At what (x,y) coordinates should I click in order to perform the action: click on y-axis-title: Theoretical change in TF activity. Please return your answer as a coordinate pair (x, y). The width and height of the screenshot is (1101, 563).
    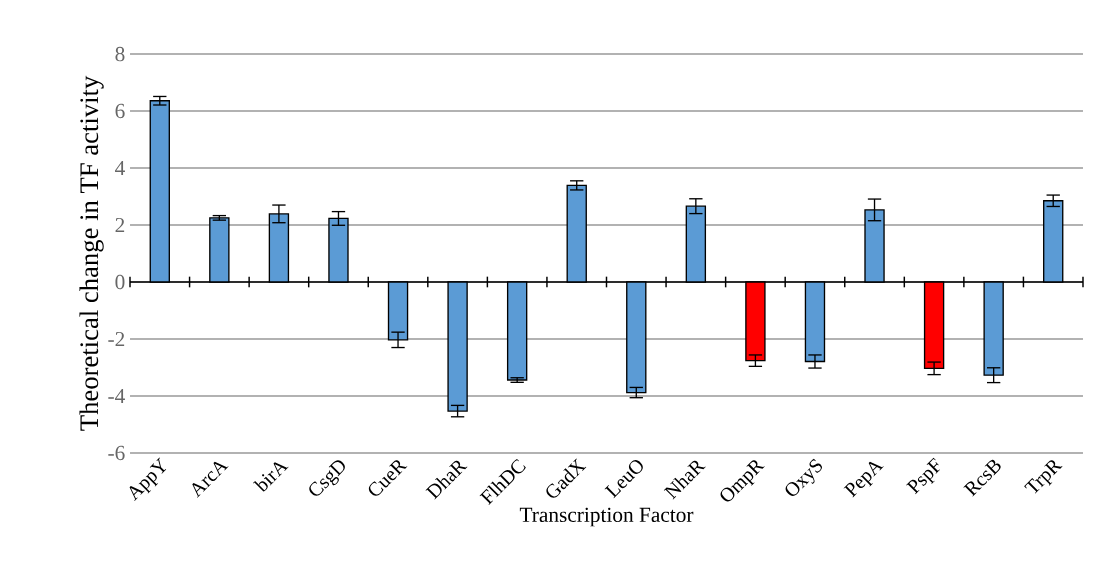
    Looking at the image, I should click on (91, 253).